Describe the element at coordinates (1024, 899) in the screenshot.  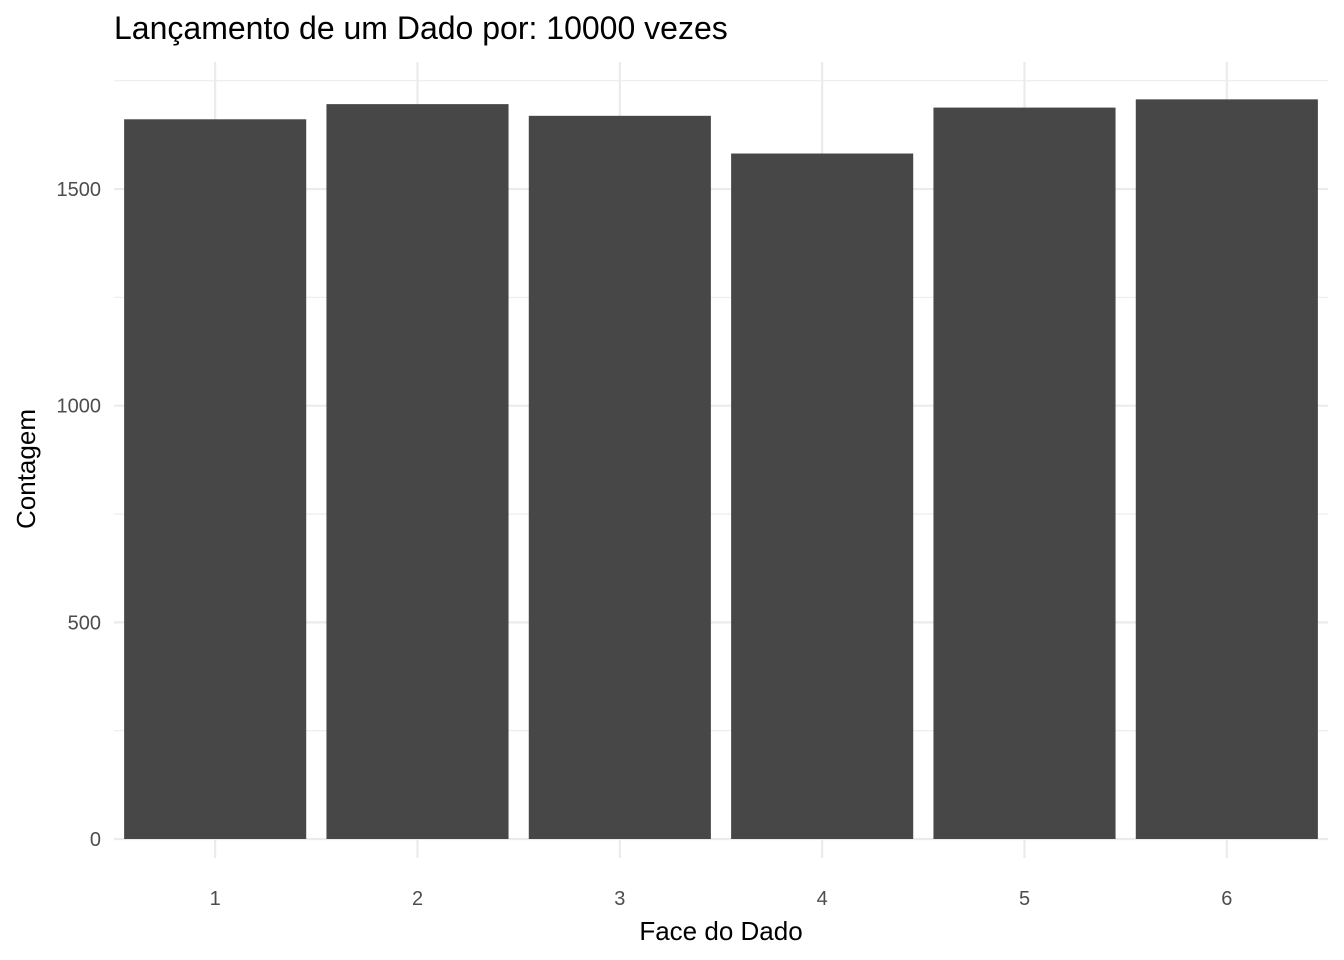
I see `x-tick-label: 5` at that location.